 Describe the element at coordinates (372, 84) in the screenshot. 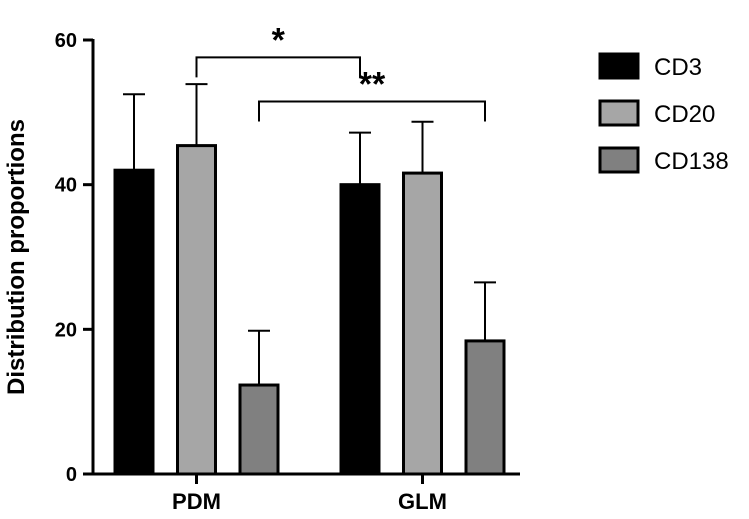

I see `significance-marker: **` at that location.